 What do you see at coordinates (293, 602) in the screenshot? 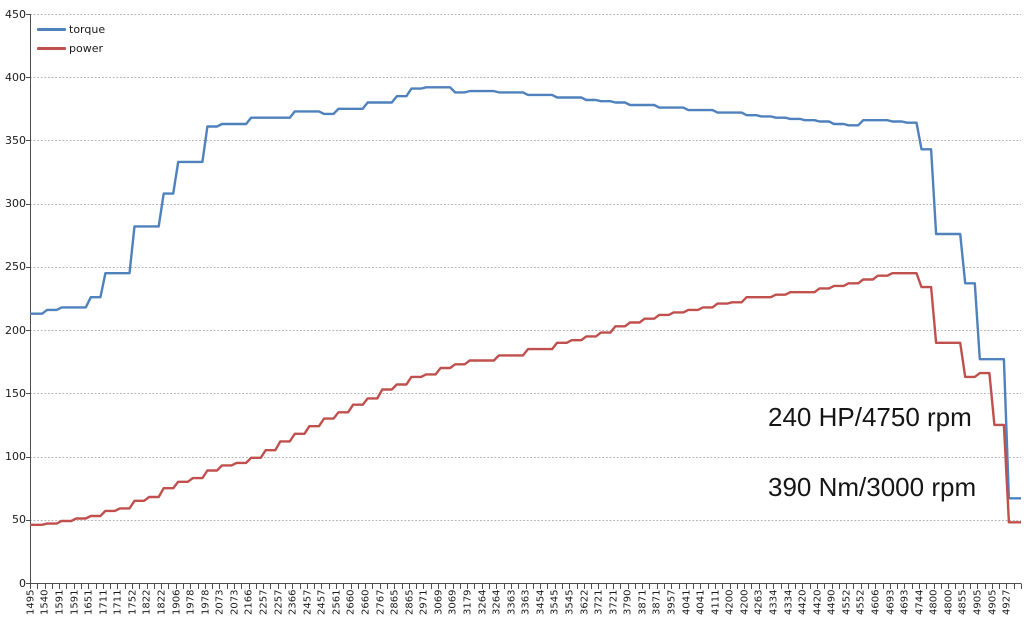
I see `x-tick-label: 2366` at bounding box center [293, 602].